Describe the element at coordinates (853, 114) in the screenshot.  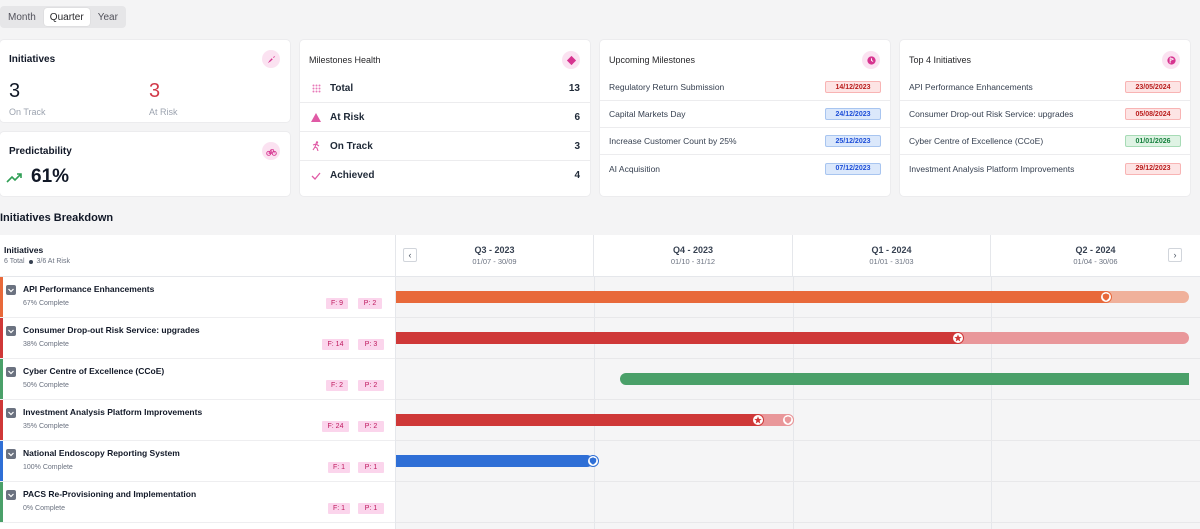
I see `date-badge: 24/12/2023` at that location.